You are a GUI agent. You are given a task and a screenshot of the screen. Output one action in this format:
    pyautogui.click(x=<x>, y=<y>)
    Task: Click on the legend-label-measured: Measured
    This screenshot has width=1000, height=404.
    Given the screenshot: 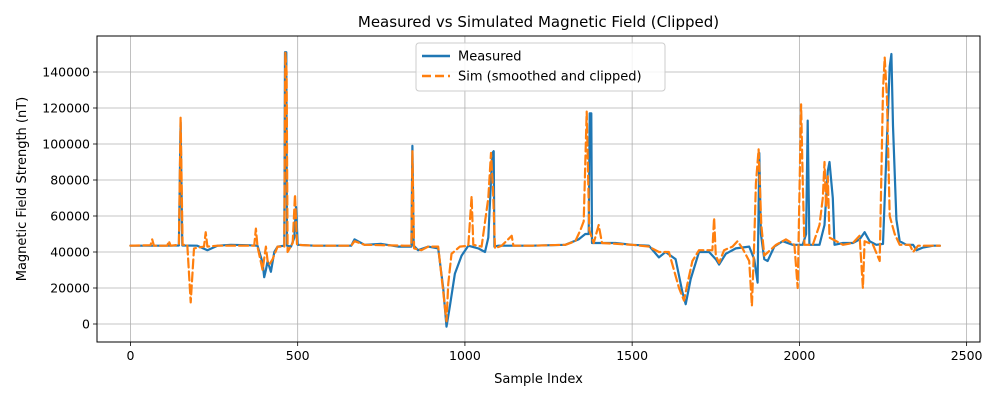 What is the action you would take?
    pyautogui.click(x=490, y=57)
    